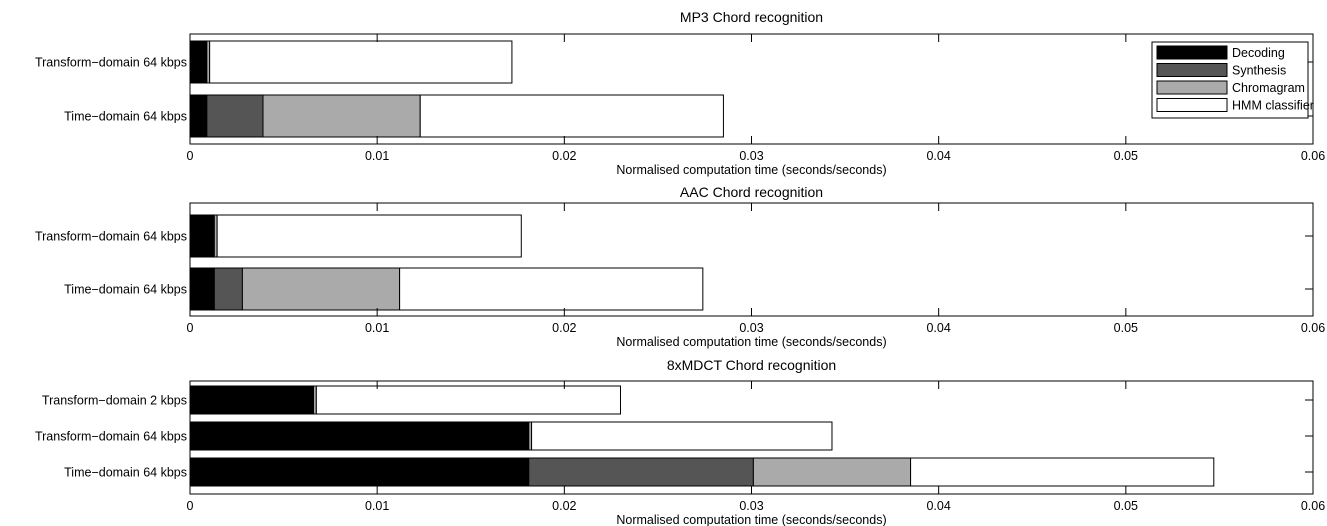 Image resolution: width=1327 pixels, height=526 pixels. I want to click on legend-label-chromagram: Chromagram, so click(1268, 88).